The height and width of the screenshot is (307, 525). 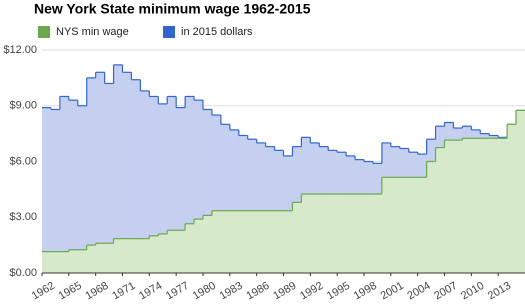 What do you see at coordinates (445, 291) in the screenshot?
I see `x-tick-label: 2007` at bounding box center [445, 291].